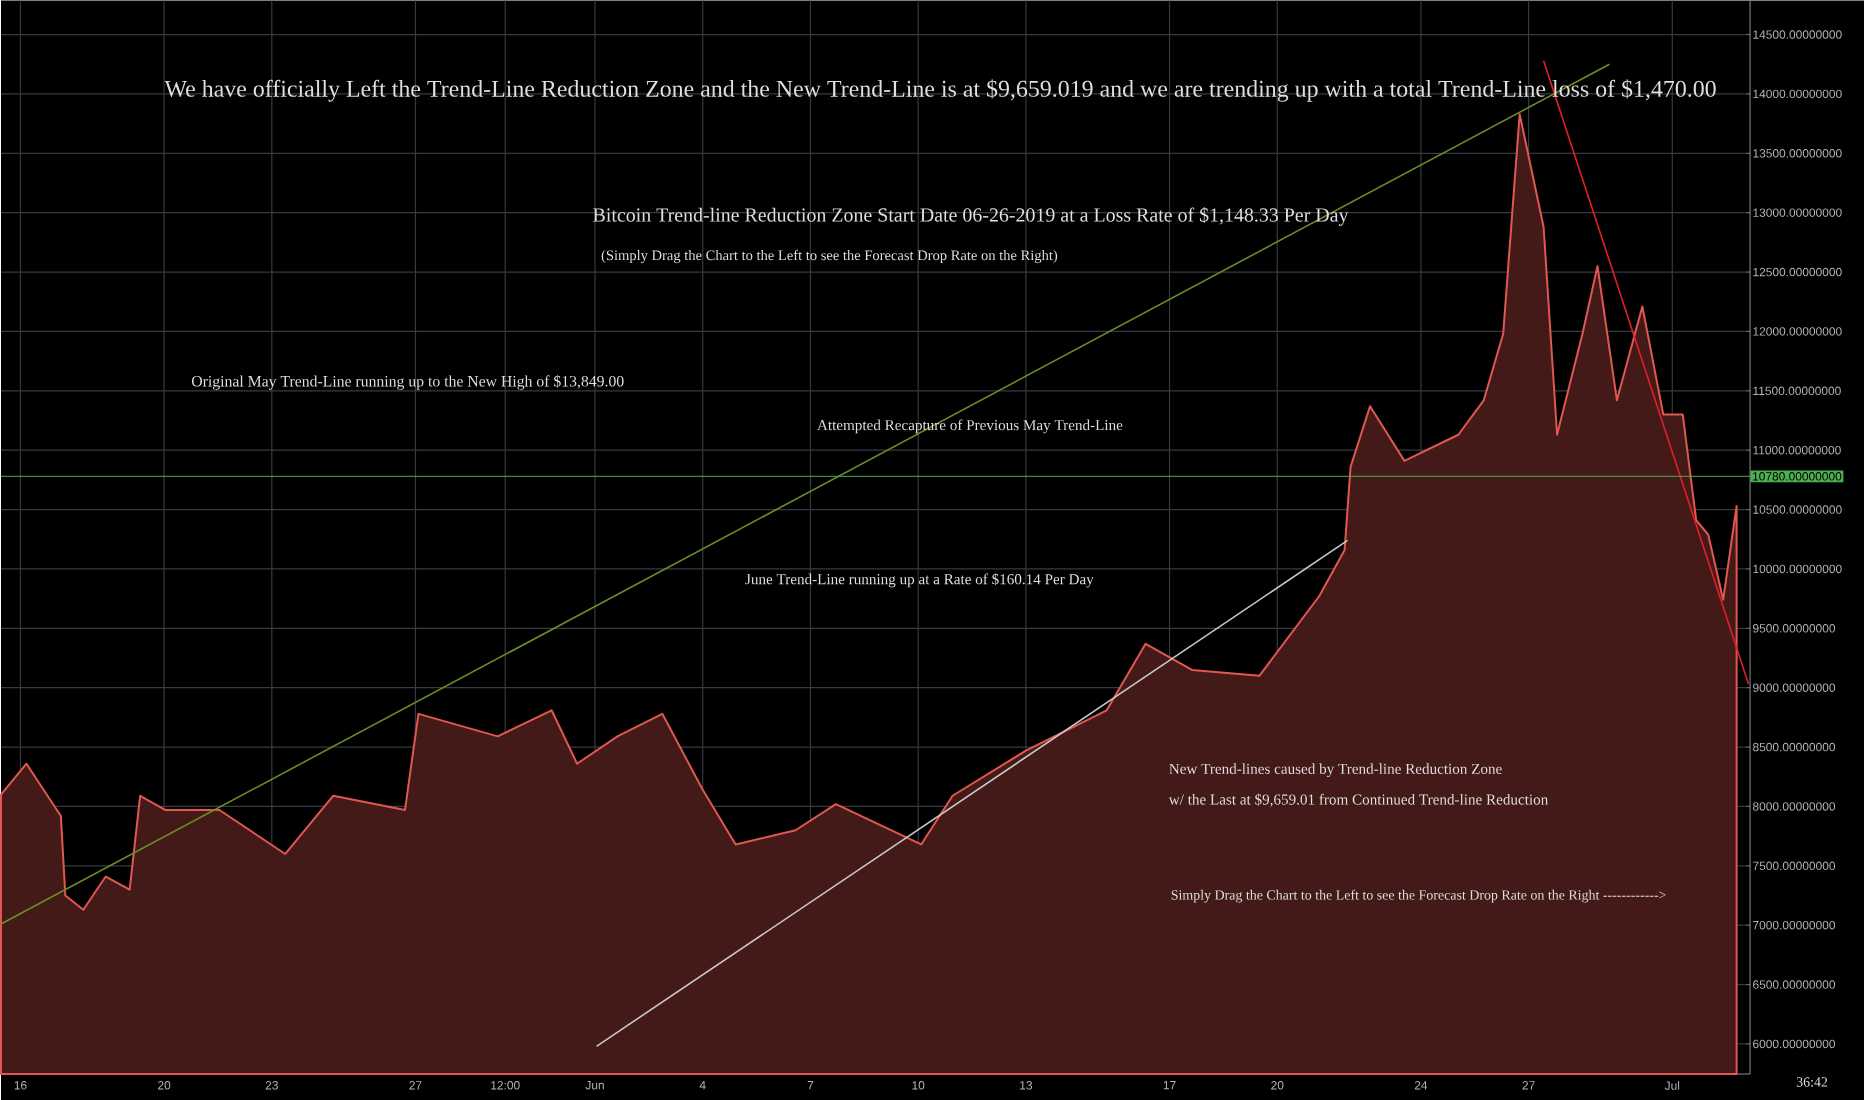 This screenshot has height=1100, width=1864. What do you see at coordinates (971, 216) in the screenshot?
I see `text: Bitcoin Trend-line Reduction Zone Start Date 06-26-2019 at a Loss Rate of $1,148.33 Per Day` at bounding box center [971, 216].